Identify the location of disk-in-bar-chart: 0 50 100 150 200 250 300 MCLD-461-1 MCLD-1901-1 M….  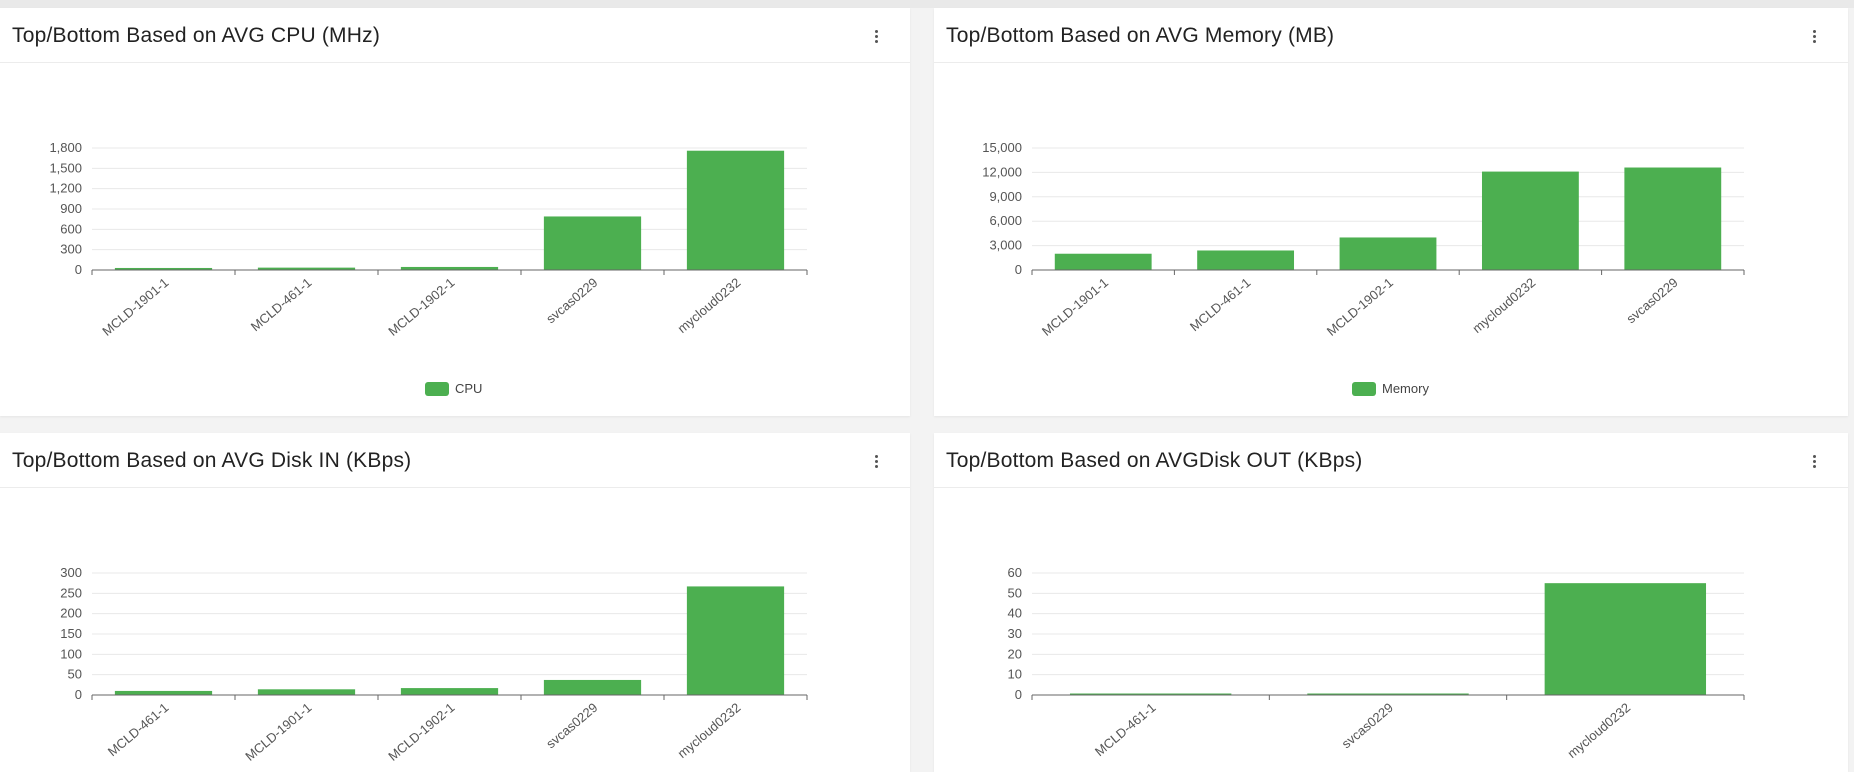
(434, 664).